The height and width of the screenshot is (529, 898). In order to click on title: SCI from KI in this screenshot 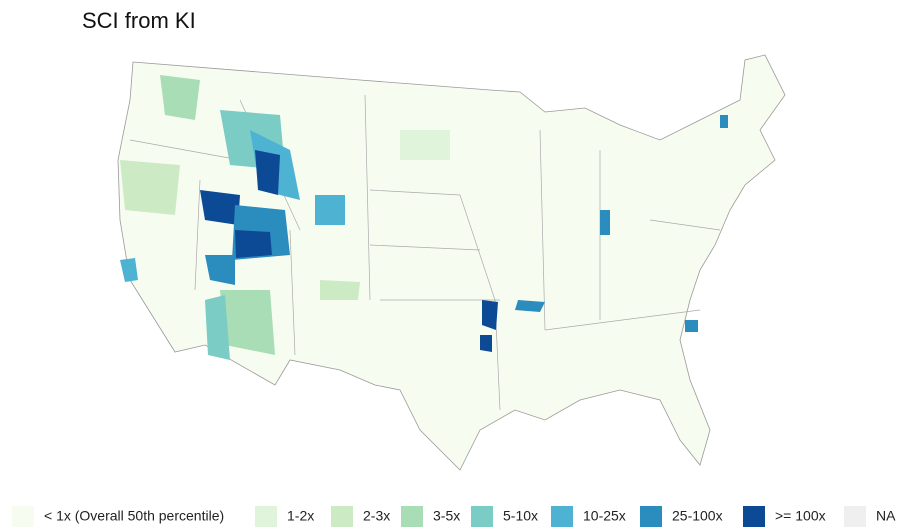, I will do `click(139, 20)`.